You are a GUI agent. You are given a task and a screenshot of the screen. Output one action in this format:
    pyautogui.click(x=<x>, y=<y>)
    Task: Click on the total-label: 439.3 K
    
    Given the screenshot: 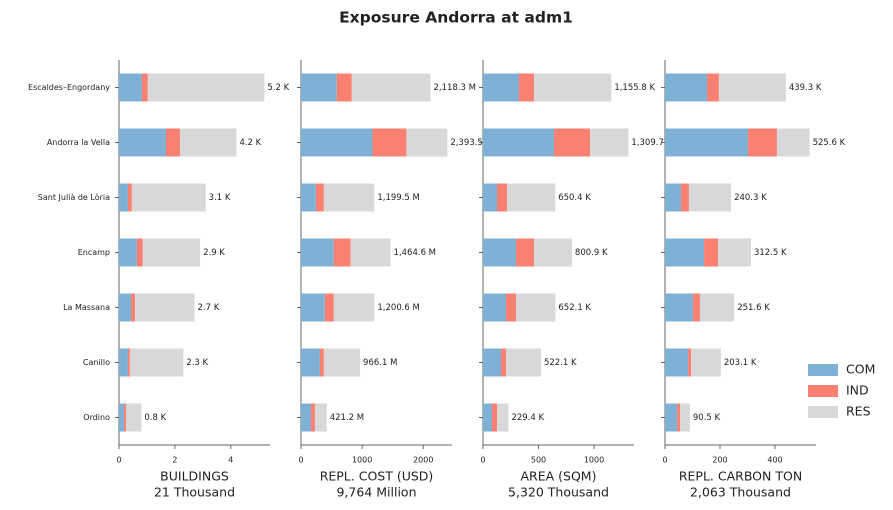 What is the action you would take?
    pyautogui.click(x=805, y=88)
    